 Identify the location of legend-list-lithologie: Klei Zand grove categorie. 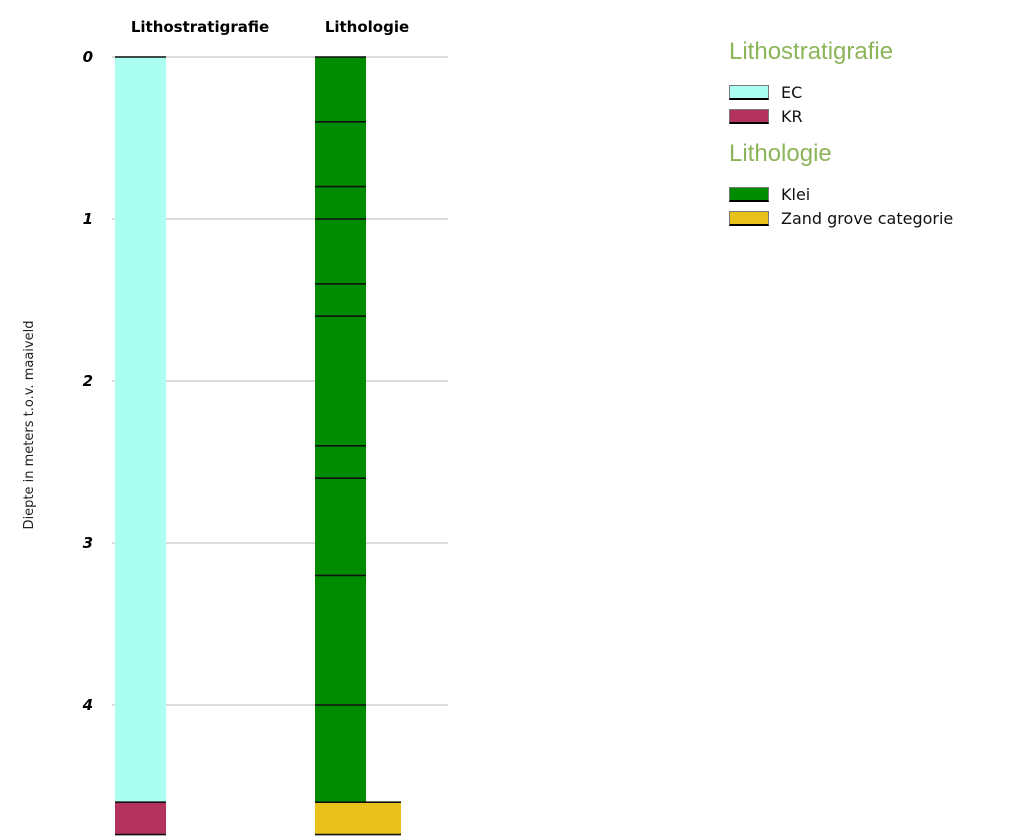
(871, 206).